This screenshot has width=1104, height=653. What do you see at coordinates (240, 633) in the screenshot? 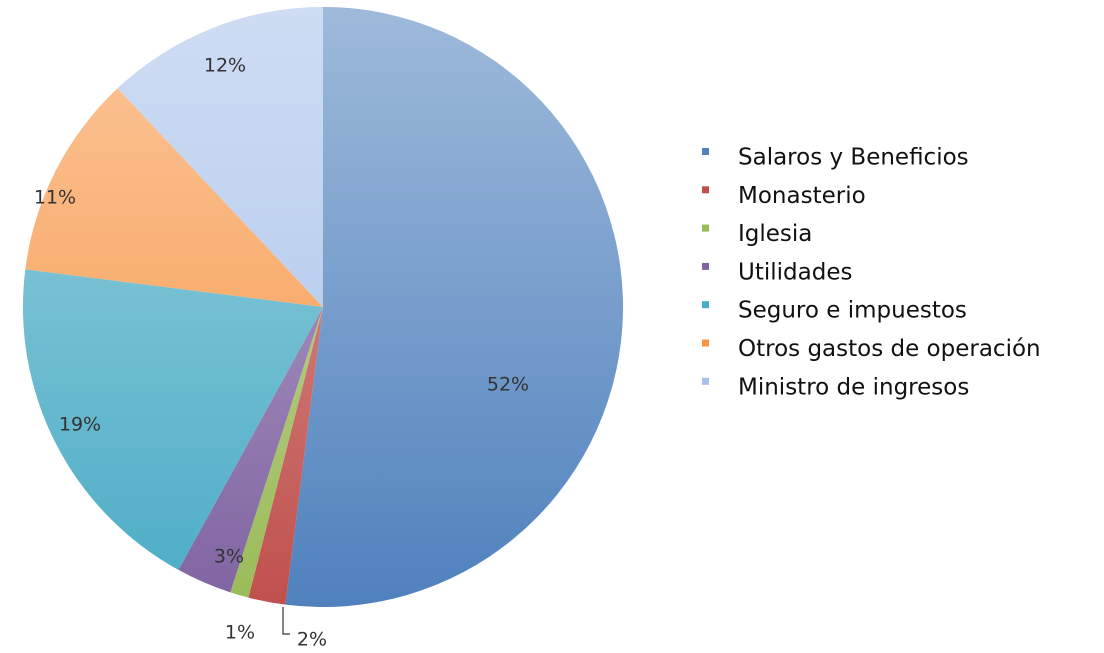
I see `data-label: 1%` at bounding box center [240, 633].